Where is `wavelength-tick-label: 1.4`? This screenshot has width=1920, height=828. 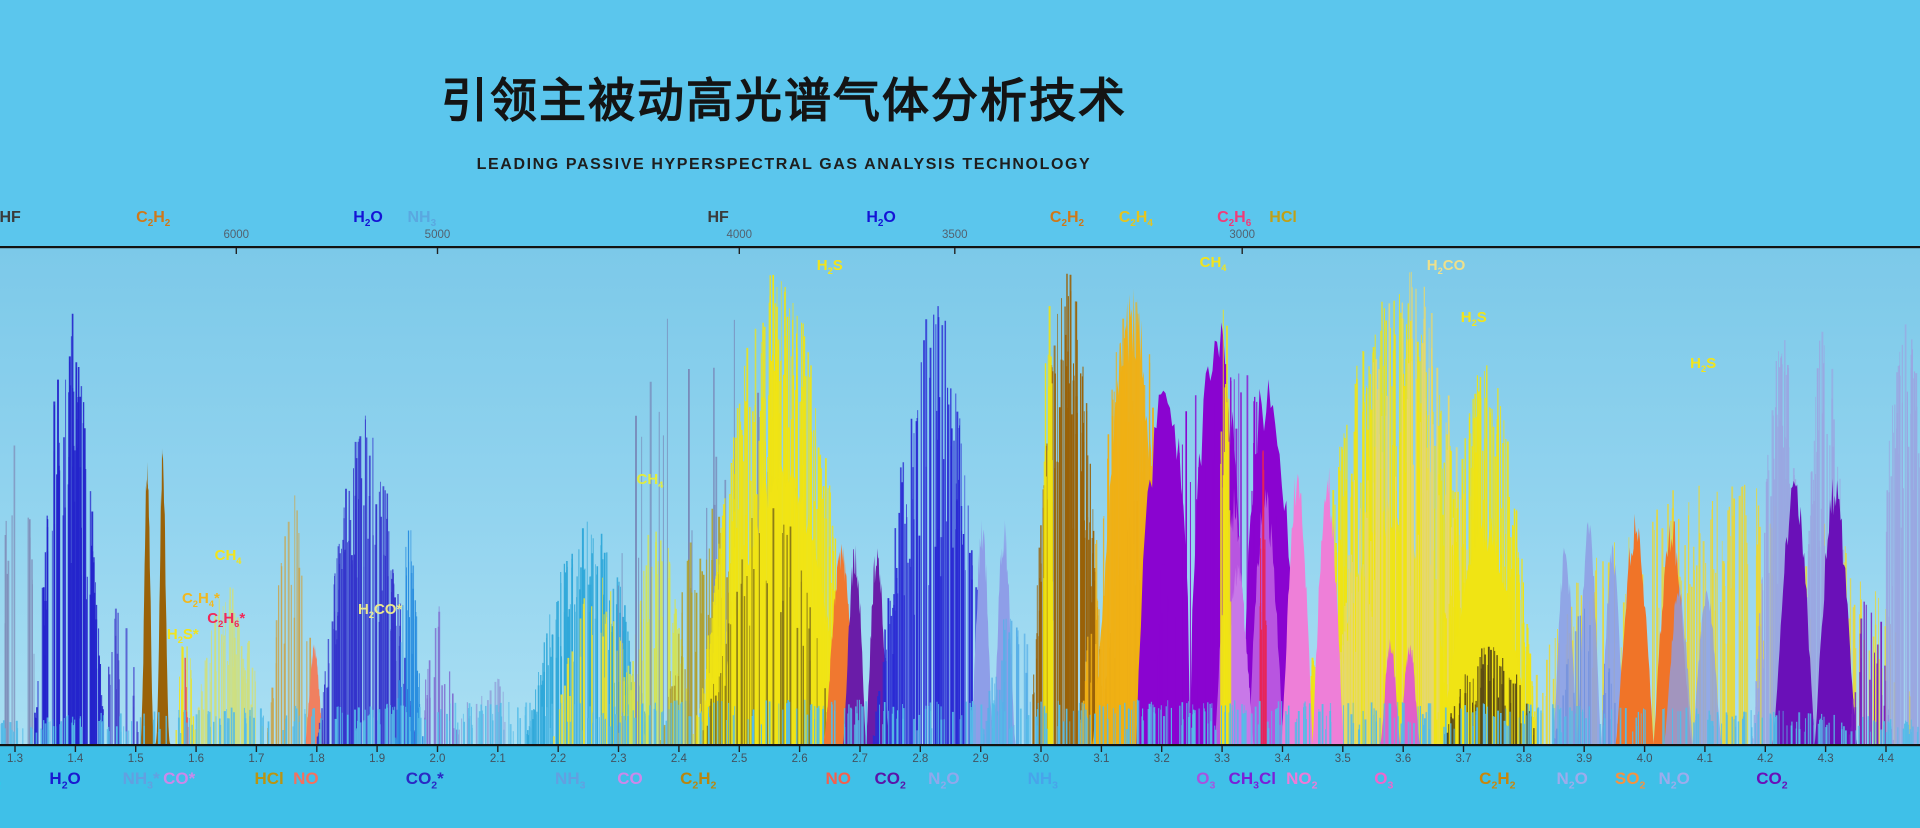
wavelength-tick-label: 1.4 is located at coordinates (75, 759).